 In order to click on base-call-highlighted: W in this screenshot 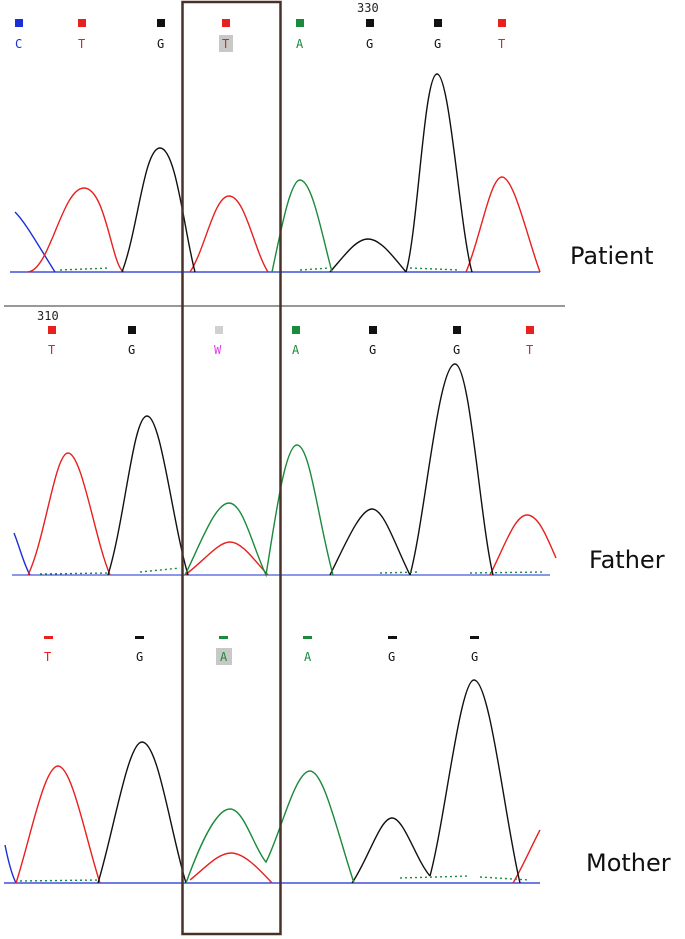, I will do `click(218, 350)`.